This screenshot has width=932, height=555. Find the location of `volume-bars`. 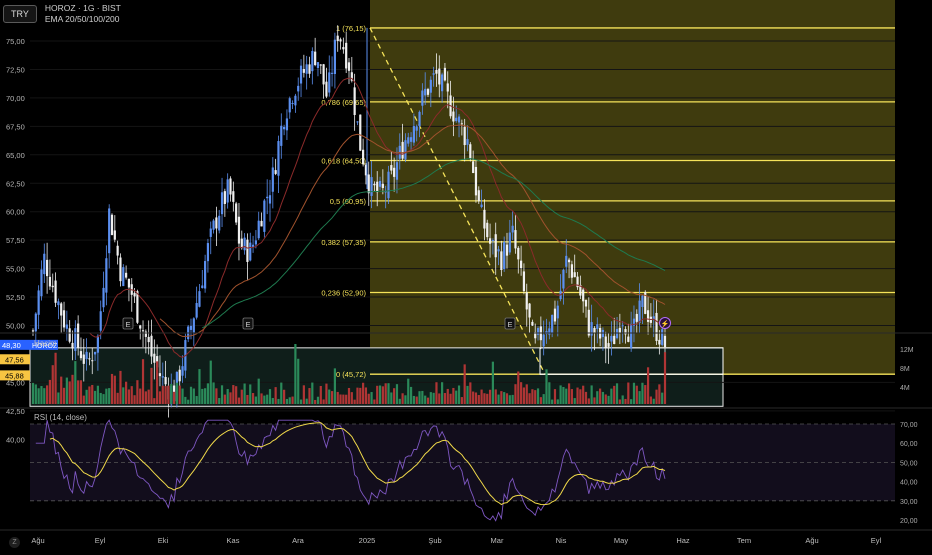

volume-bars is located at coordinates (349, 374).